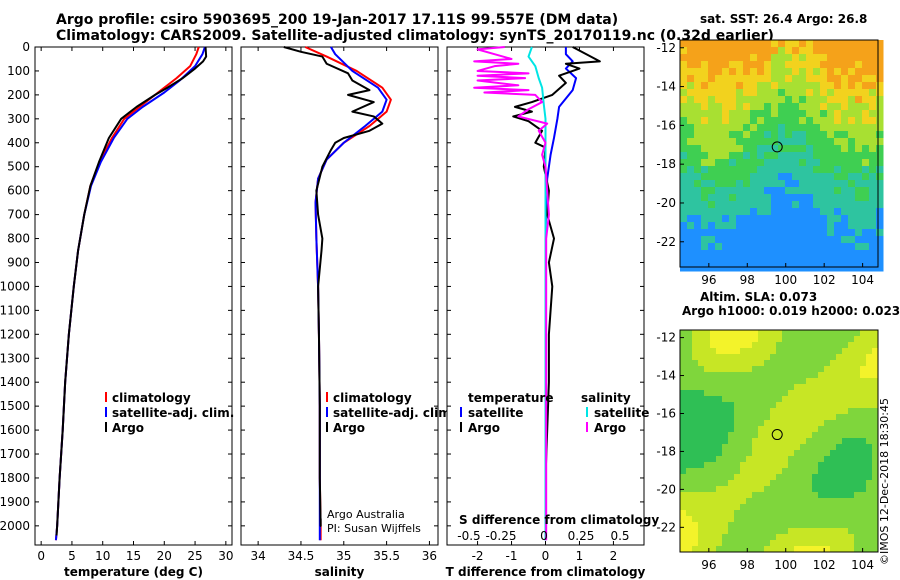 This screenshot has width=900, height=580. I want to click on float-position-marker, so click(777, 435).